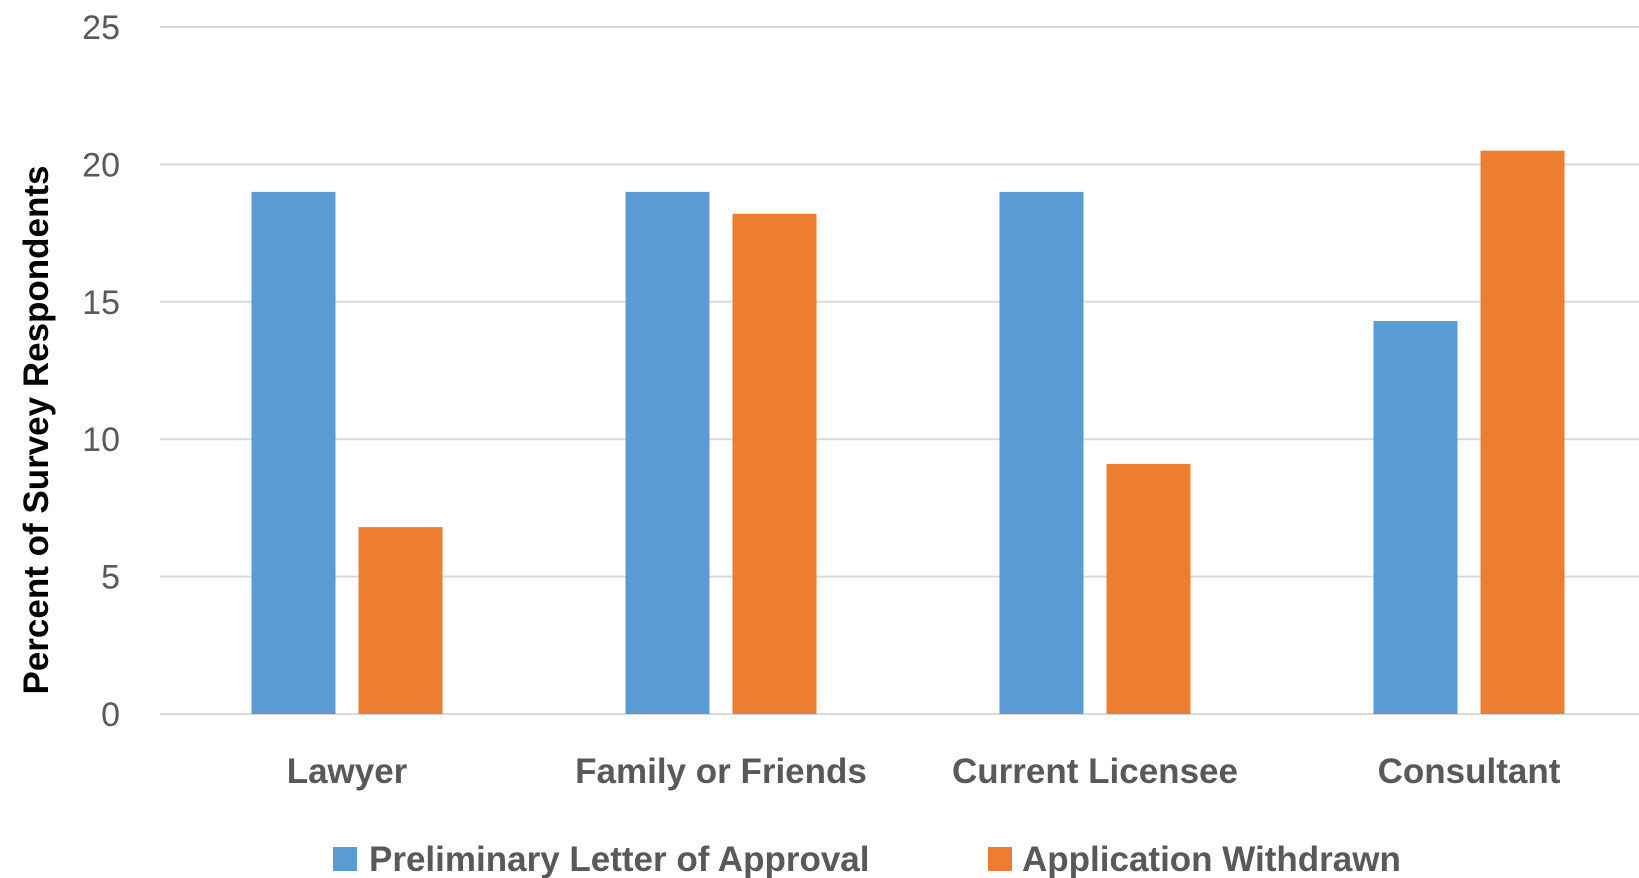 The width and height of the screenshot is (1639, 878). Describe the element at coordinates (110, 715) in the screenshot. I see `y-tick-label: 0` at that location.